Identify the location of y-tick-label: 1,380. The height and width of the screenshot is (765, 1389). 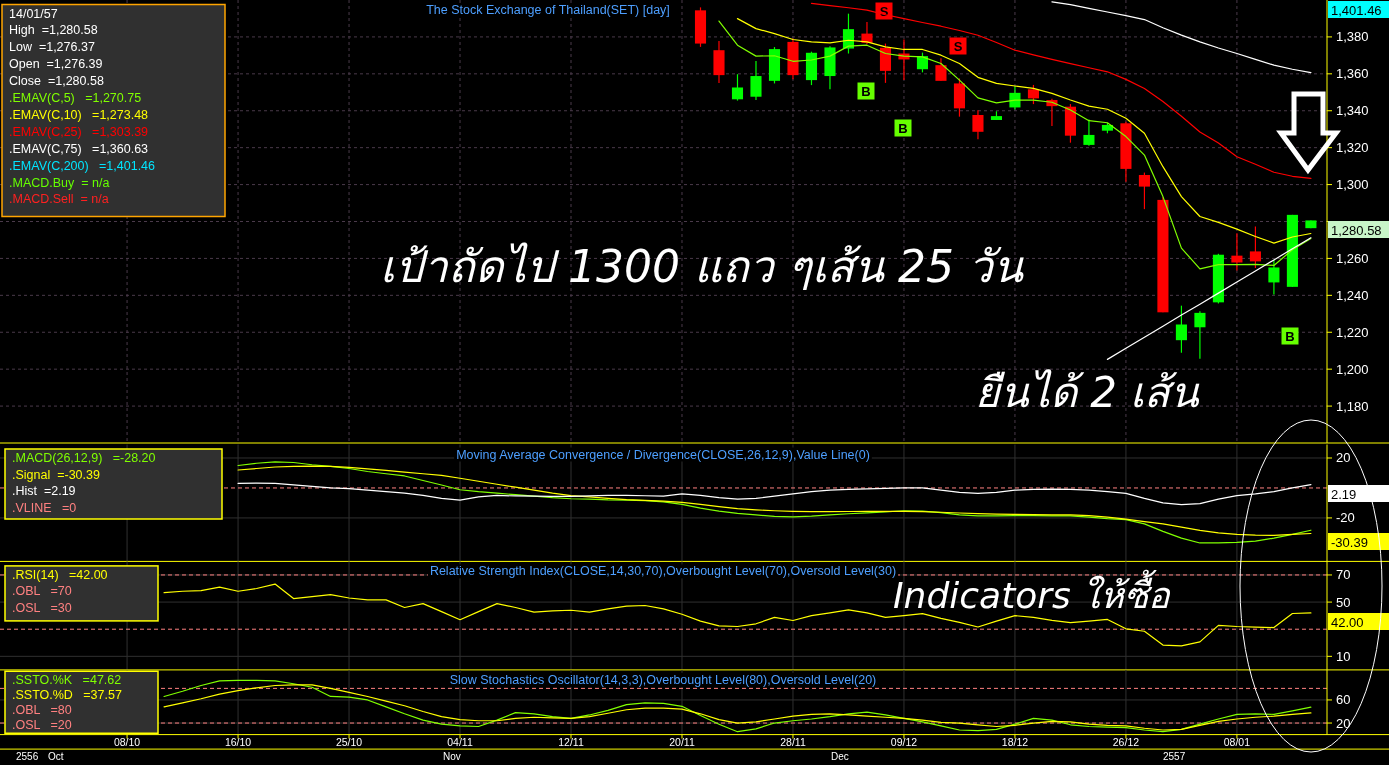
(1352, 37).